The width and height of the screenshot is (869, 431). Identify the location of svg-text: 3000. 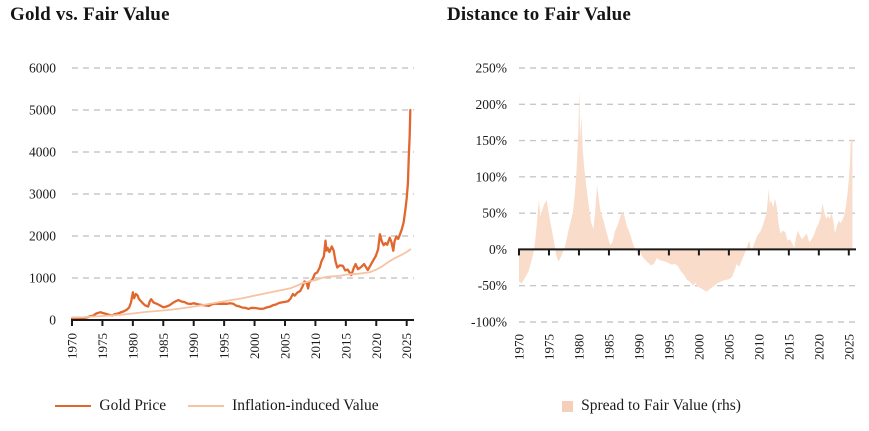
(42, 194).